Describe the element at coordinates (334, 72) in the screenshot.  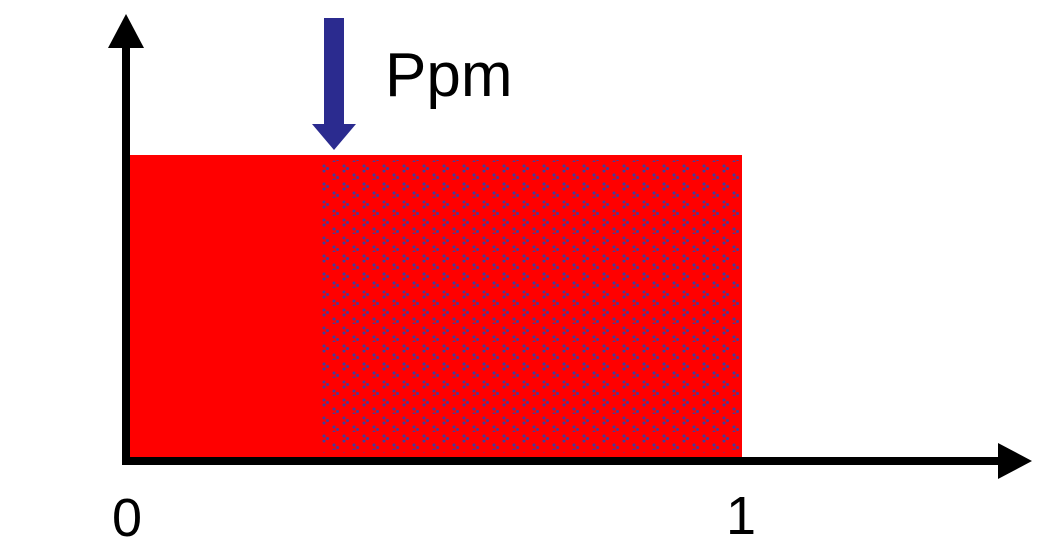
I see `marker-arrow-shaft` at that location.